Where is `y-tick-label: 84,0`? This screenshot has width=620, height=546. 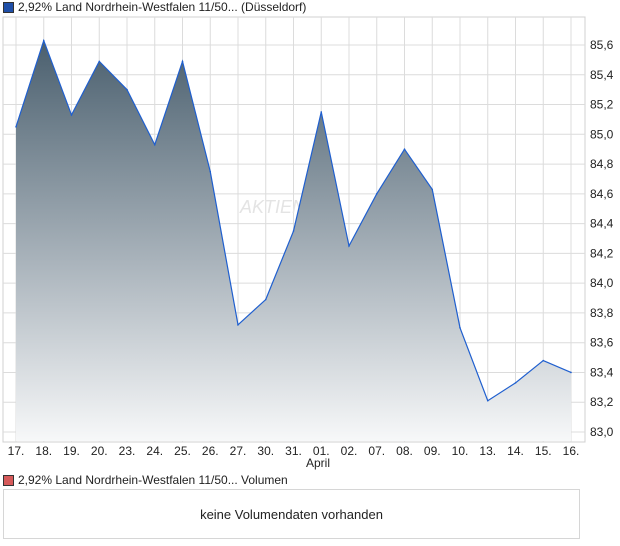 y-tick-label: 84,0 is located at coordinates (602, 283).